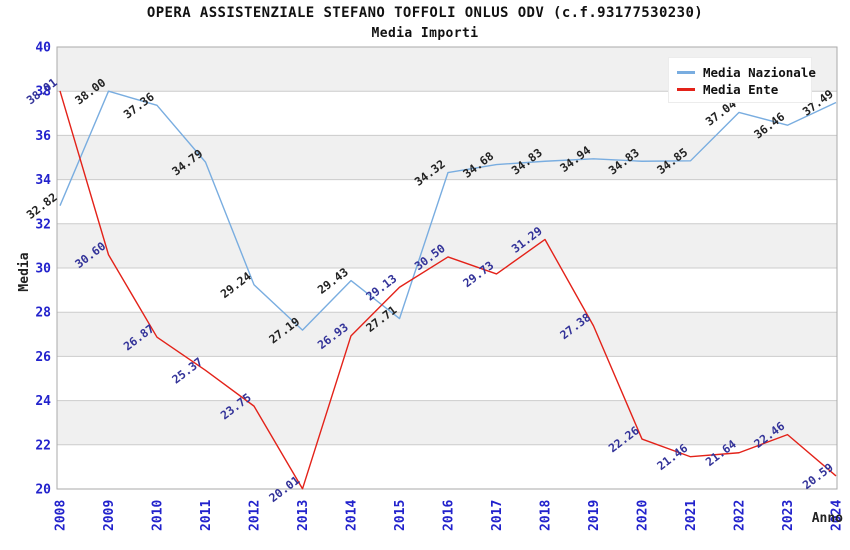  I want to click on x-tick-label: 2018, so click(546, 515).